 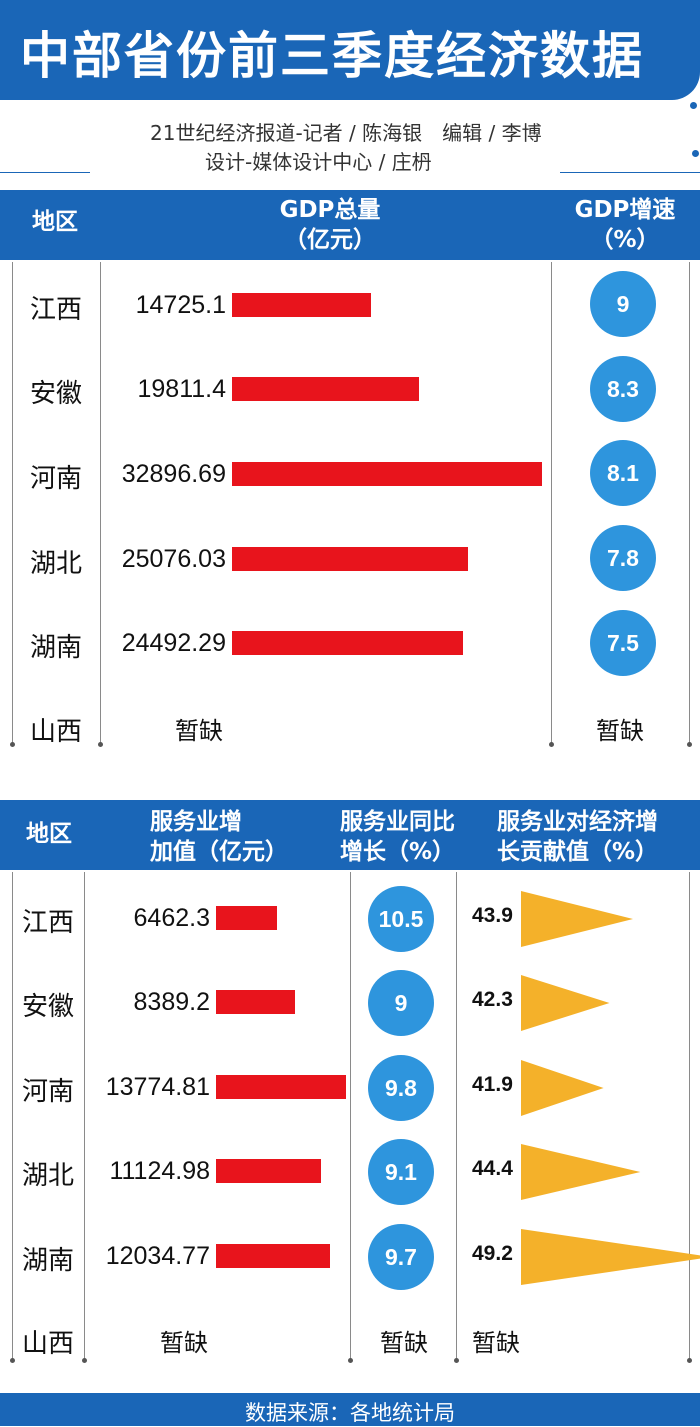 I want to click on t1-growth-circle: 9, so click(x=623, y=304).